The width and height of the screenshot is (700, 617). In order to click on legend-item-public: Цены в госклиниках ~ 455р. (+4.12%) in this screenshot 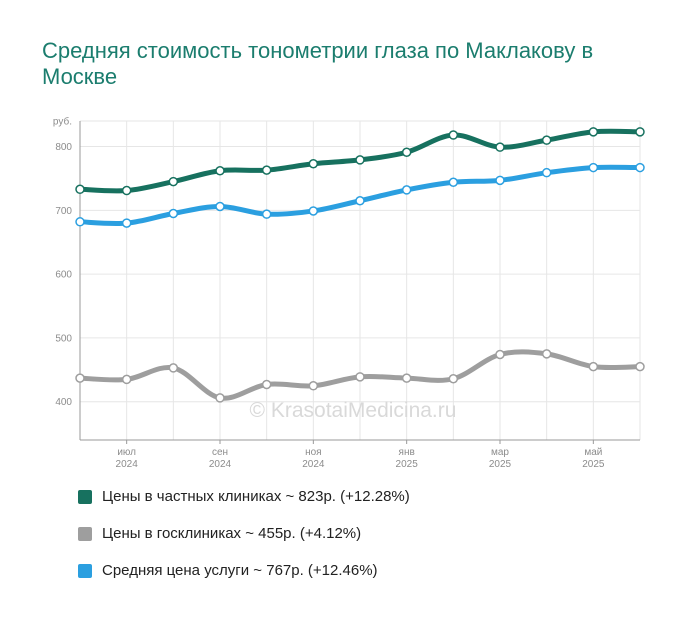, I will do `click(244, 533)`.